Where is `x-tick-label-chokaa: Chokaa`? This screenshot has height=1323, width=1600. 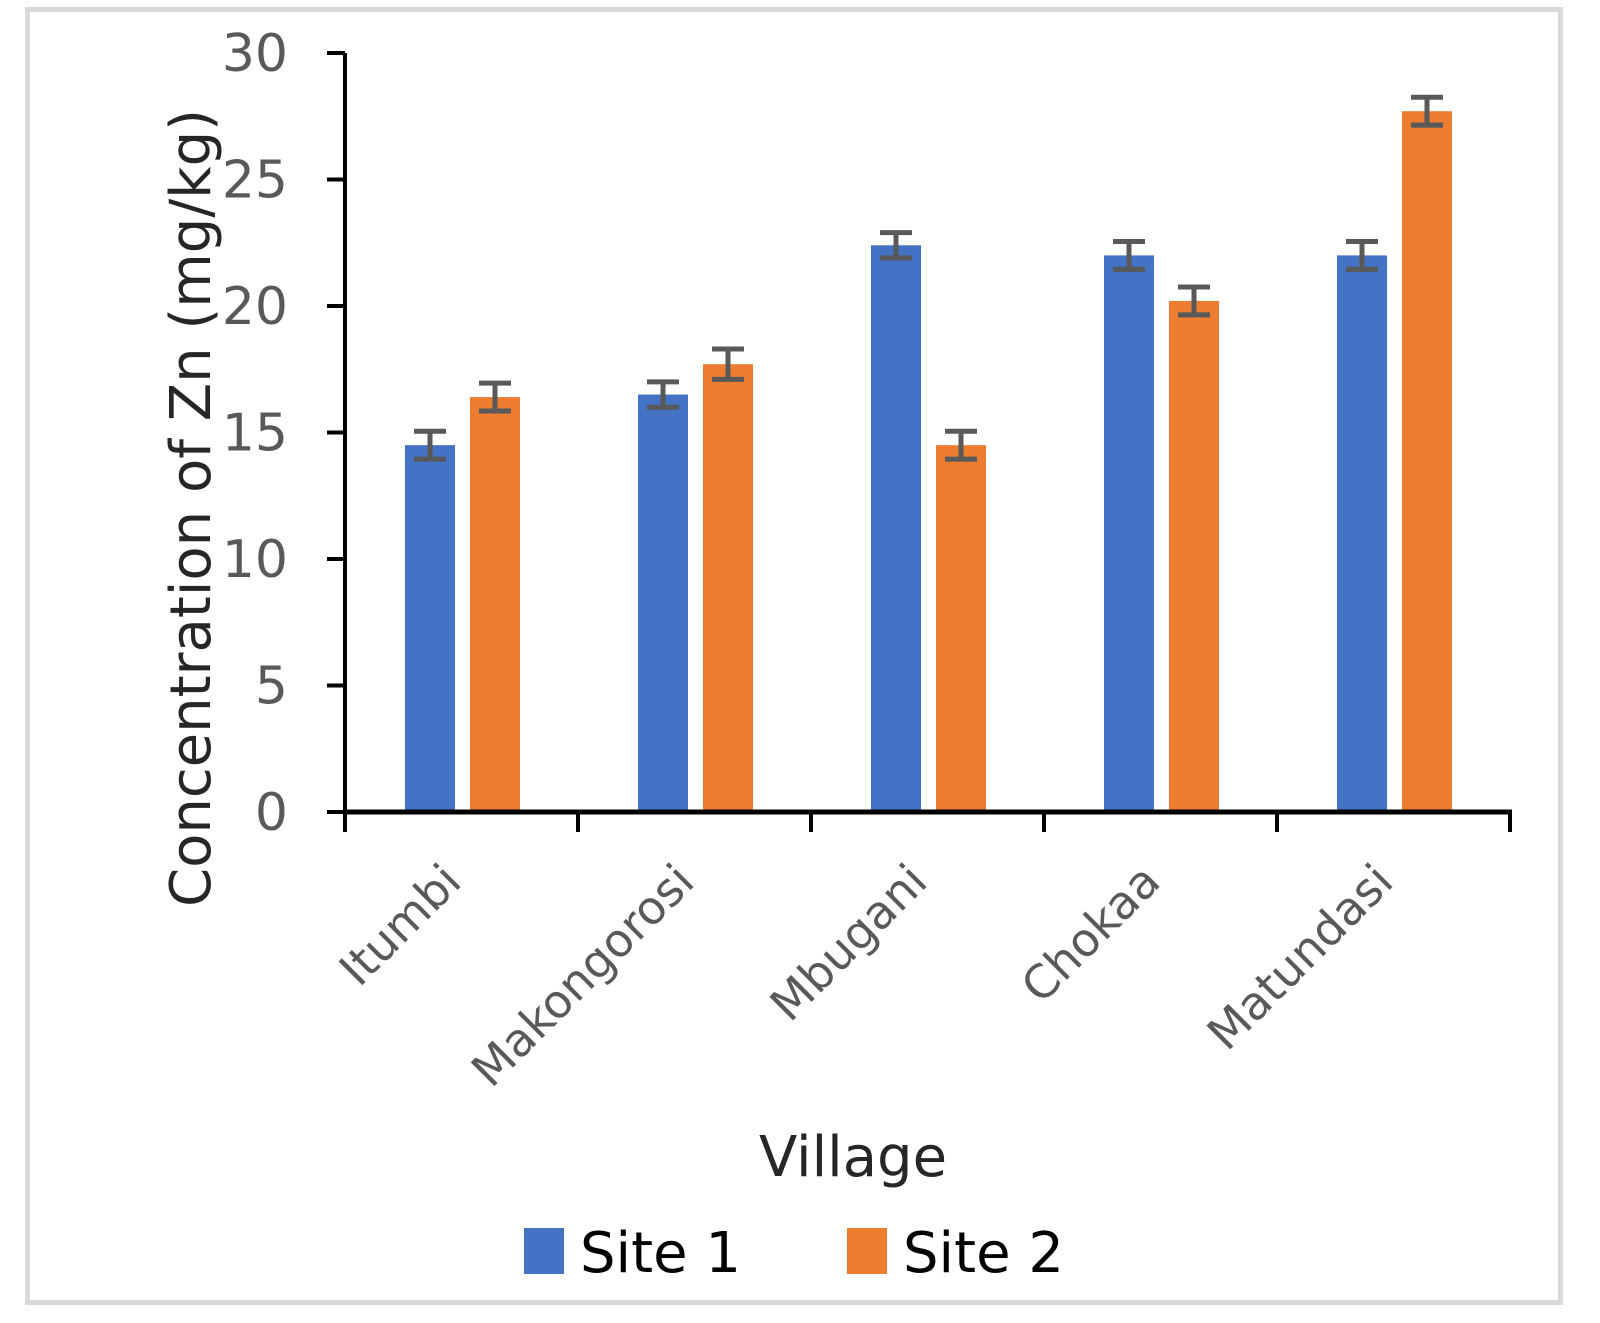
x-tick-label-chokaa: Chokaa is located at coordinates (1091, 934).